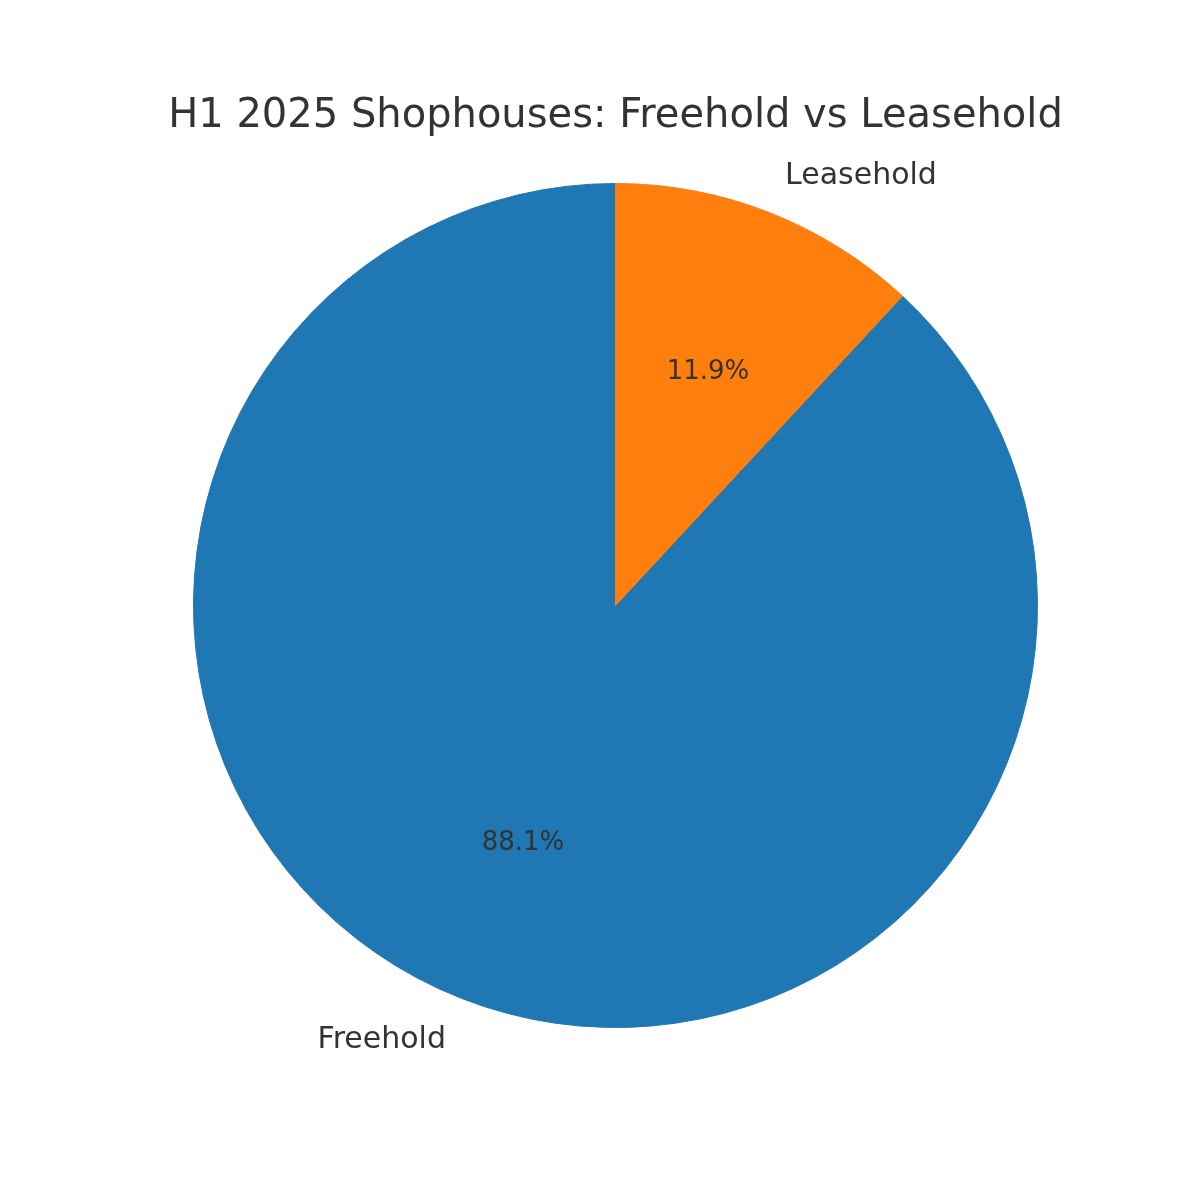 The width and height of the screenshot is (1200, 1200). I want to click on data-label: 11.9%, so click(708, 369).